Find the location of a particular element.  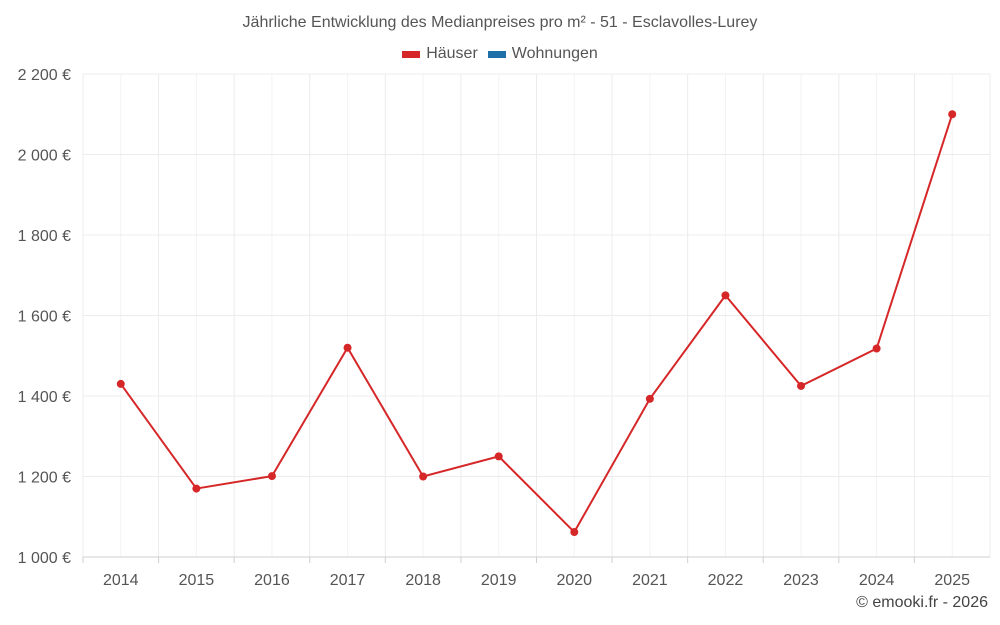

y-tick-label: 1 800 € is located at coordinates (44, 236).